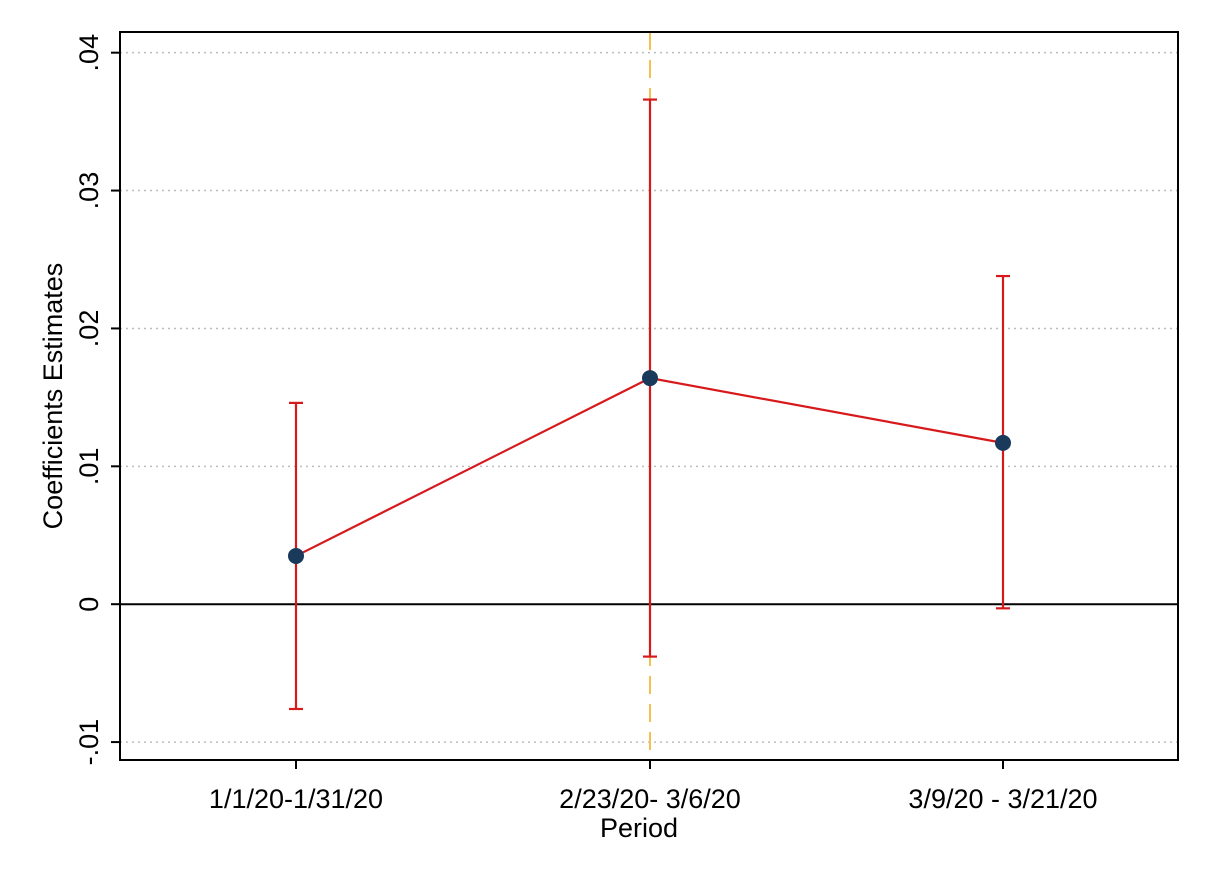  I want to click on y-tick-label: 0, so click(89, 604).